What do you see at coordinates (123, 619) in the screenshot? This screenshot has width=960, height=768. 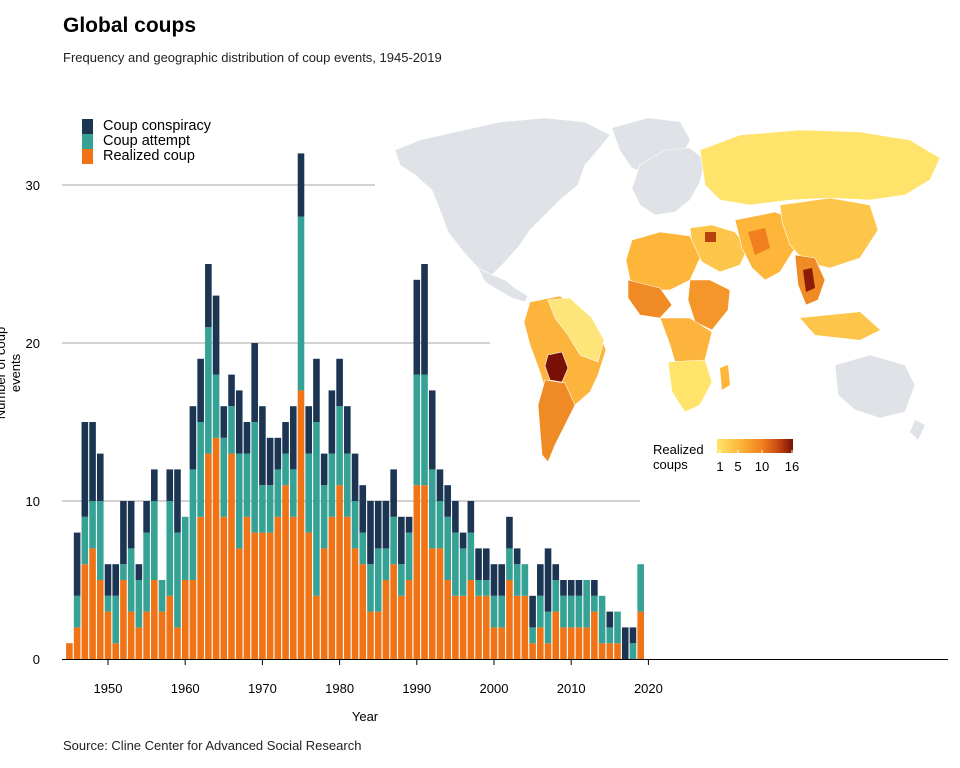 I see `bar-1952-realized` at bounding box center [123, 619].